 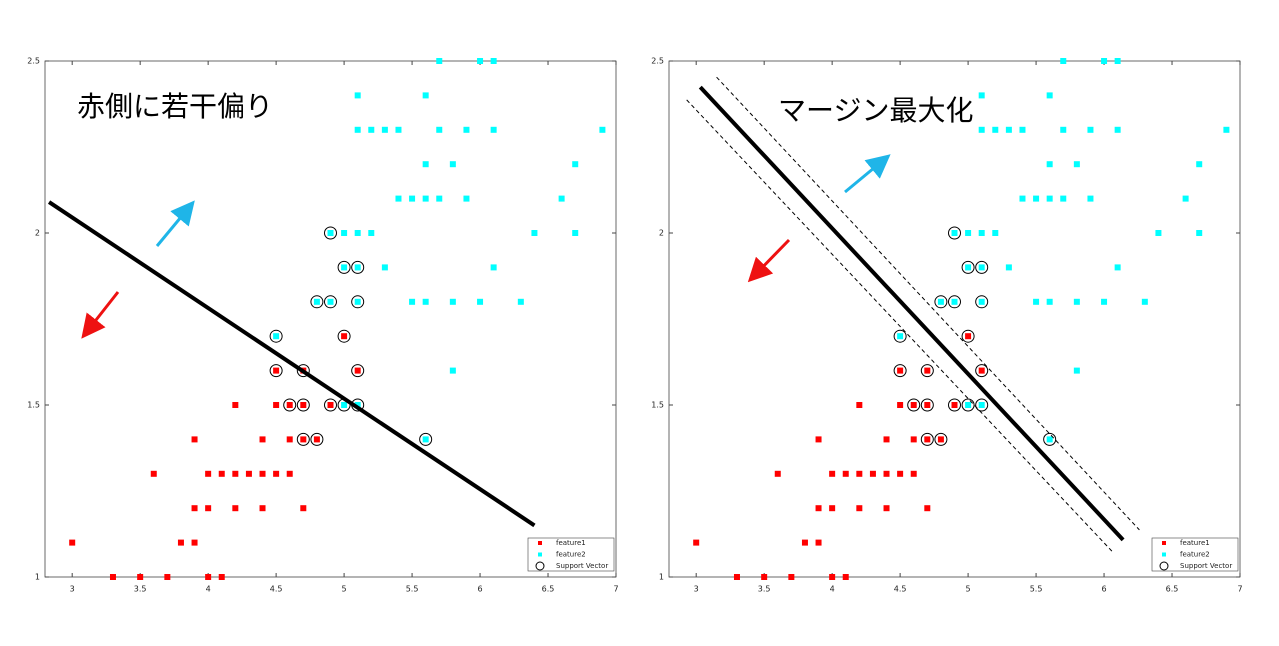 I want to click on x-tick-label: 6.5, so click(x=1172, y=589).